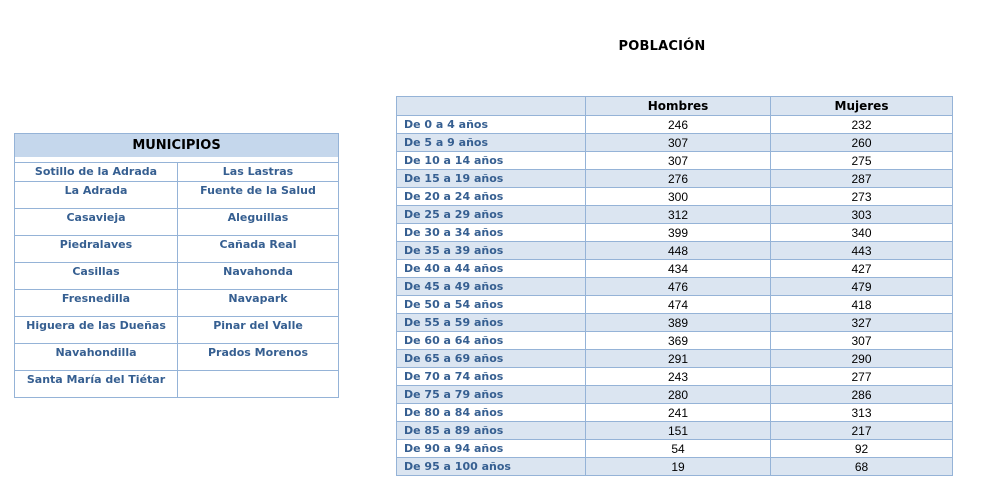  Describe the element at coordinates (678, 124) in the screenshot. I see `hombres-value-cell: 246` at that location.